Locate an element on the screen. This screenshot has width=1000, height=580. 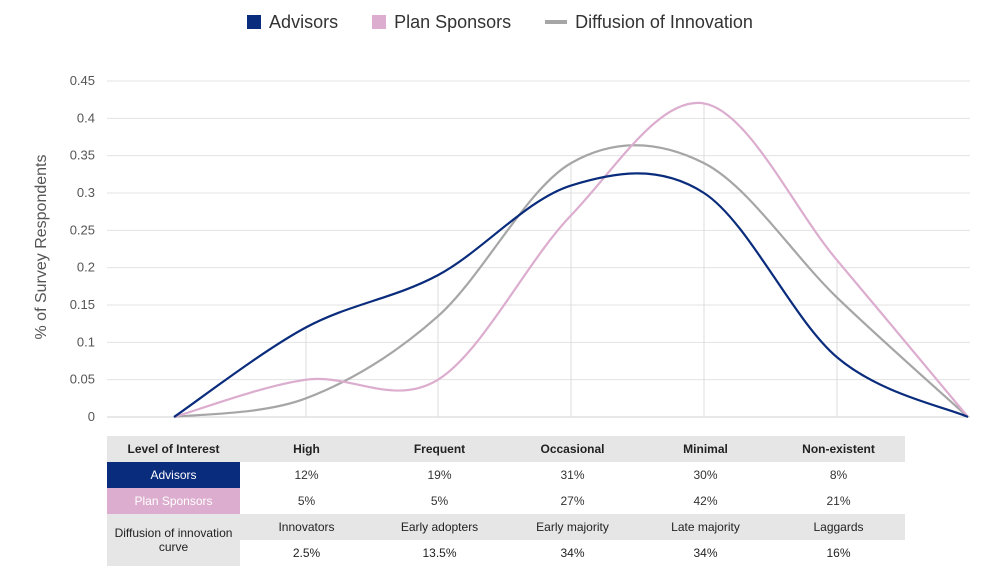
y-tick-label: 0.4 is located at coordinates (86, 117).